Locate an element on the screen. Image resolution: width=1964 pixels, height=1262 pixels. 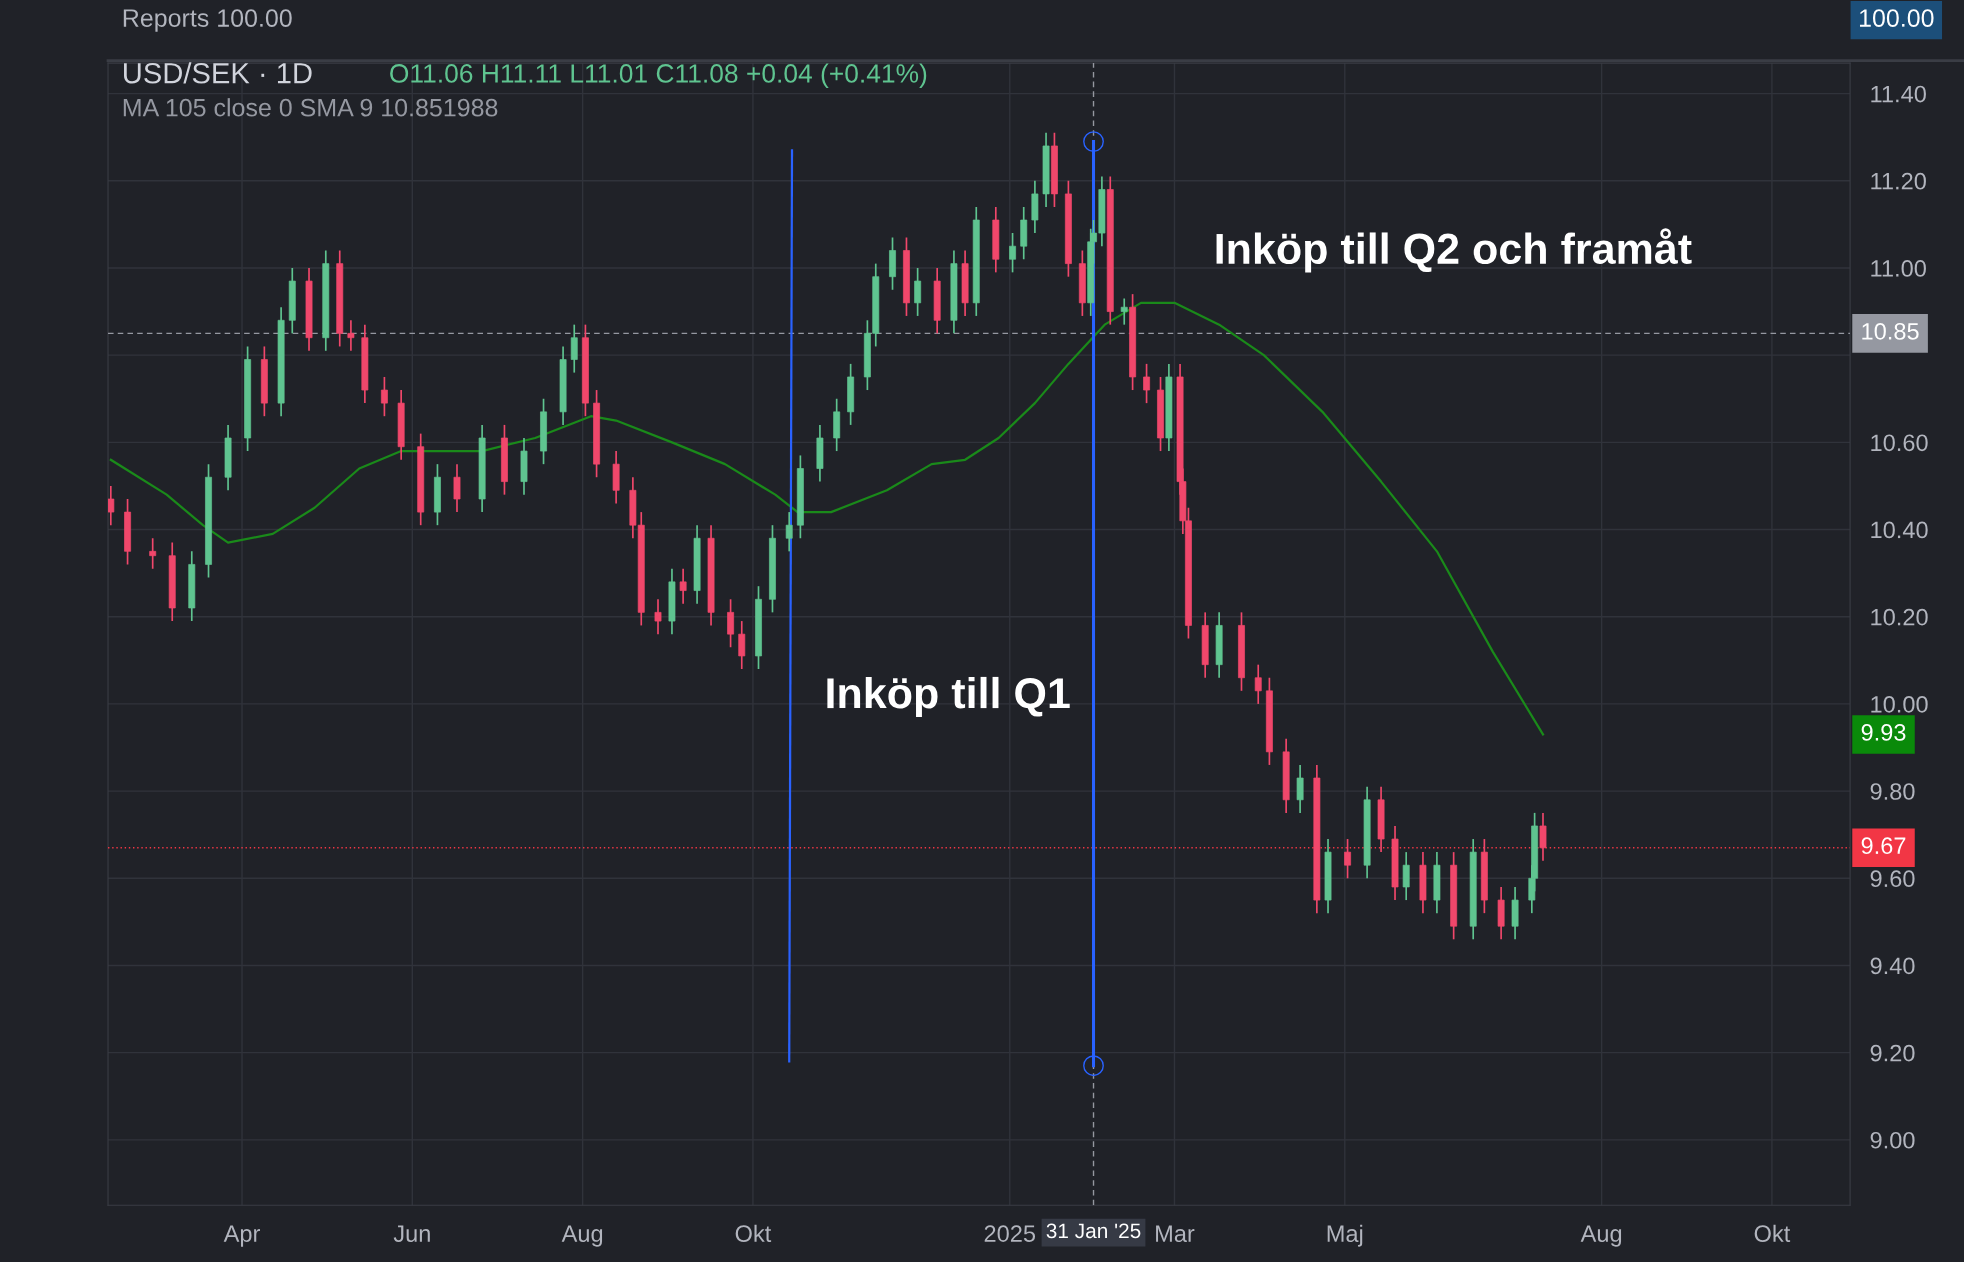
x-tick-label: Mar is located at coordinates (1175, 1233).